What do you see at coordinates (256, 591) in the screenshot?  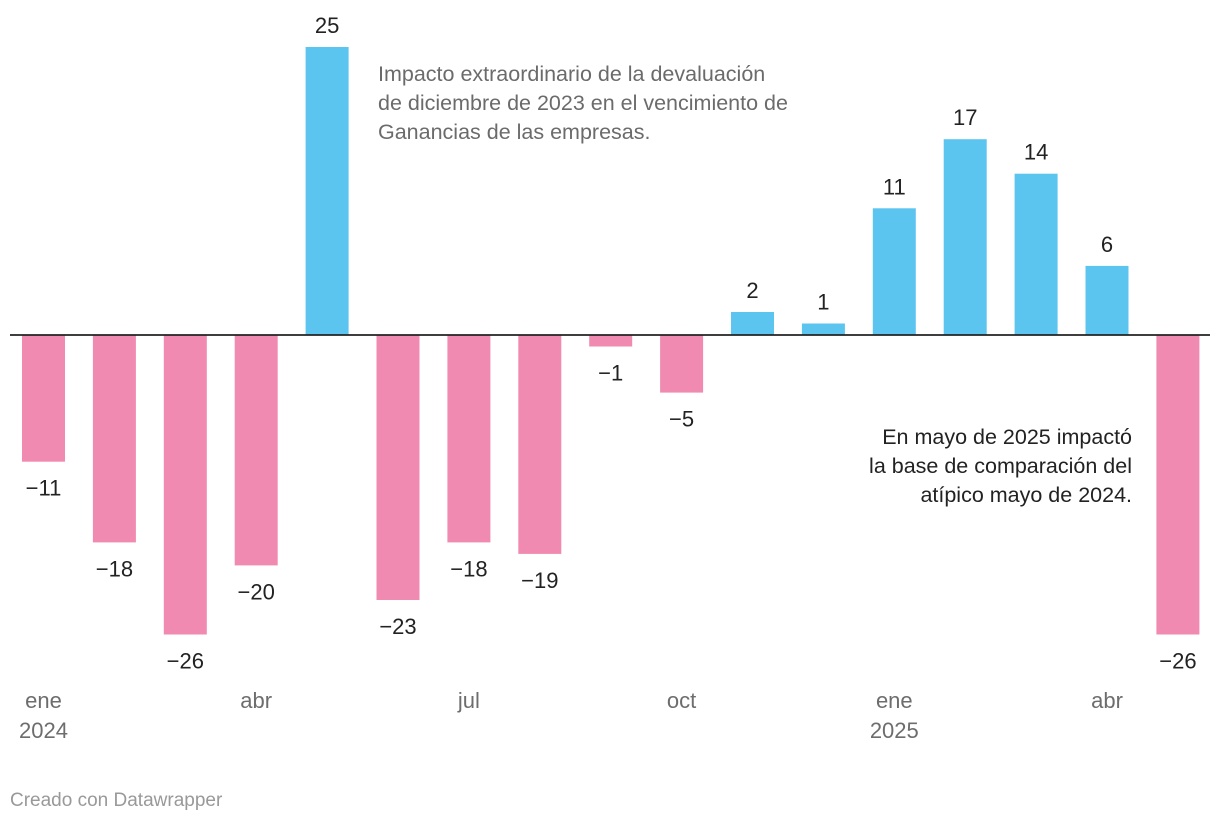 I see `value-label: −20` at bounding box center [256, 591].